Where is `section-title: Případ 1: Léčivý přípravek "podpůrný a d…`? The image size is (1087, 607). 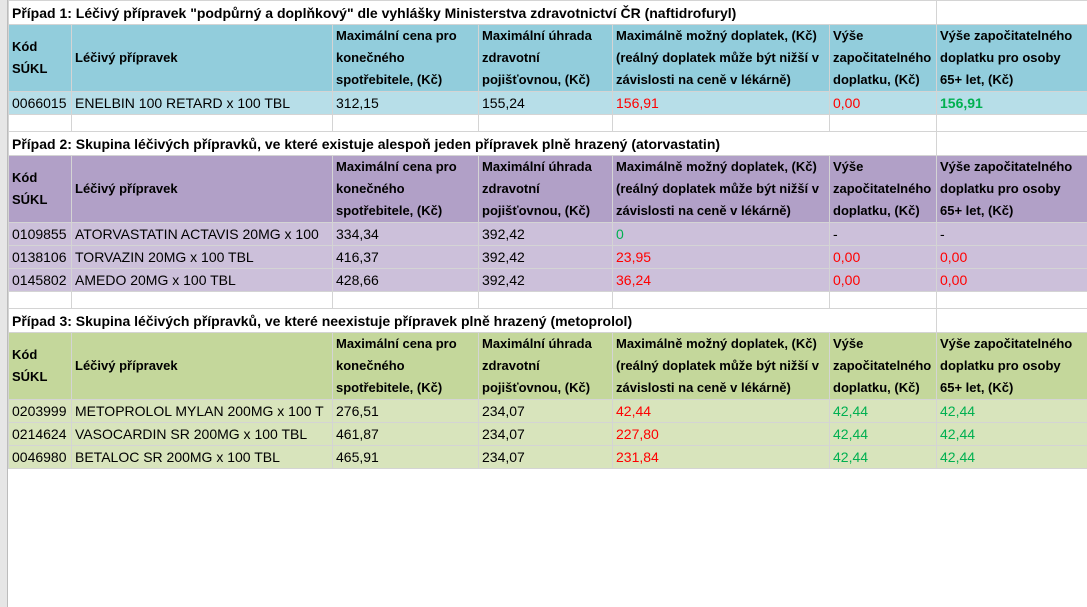
section-title: Případ 1: Léčivý přípravek "podpůrný a d… is located at coordinates (472, 12).